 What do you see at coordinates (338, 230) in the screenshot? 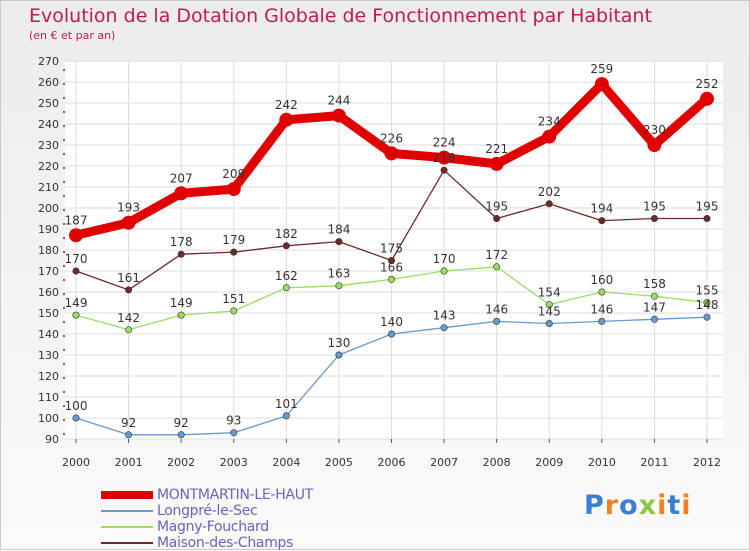
I see `data-label-3: 184` at bounding box center [338, 230].